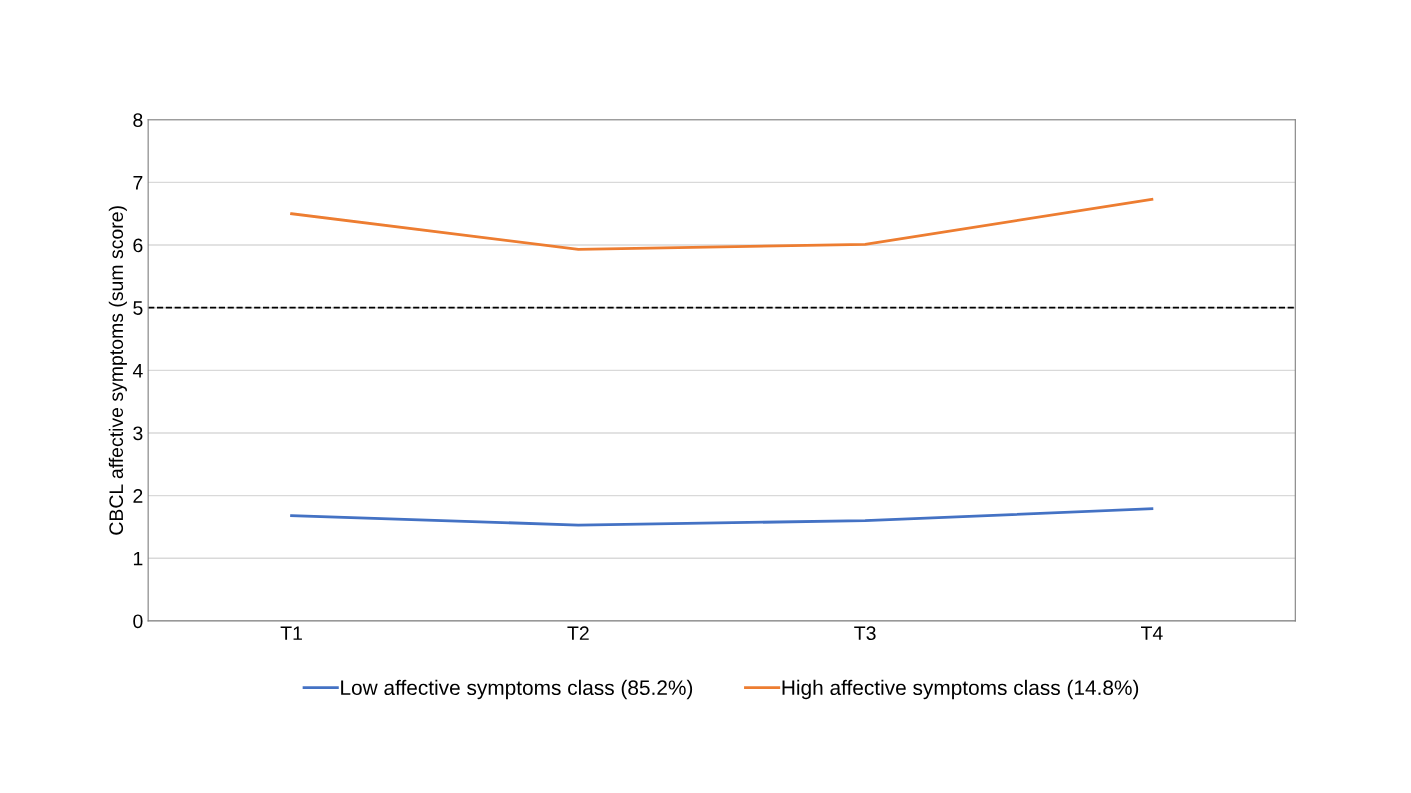 This screenshot has width=1411, height=793. What do you see at coordinates (138, 496) in the screenshot?
I see `y-tick-label: 2` at bounding box center [138, 496].